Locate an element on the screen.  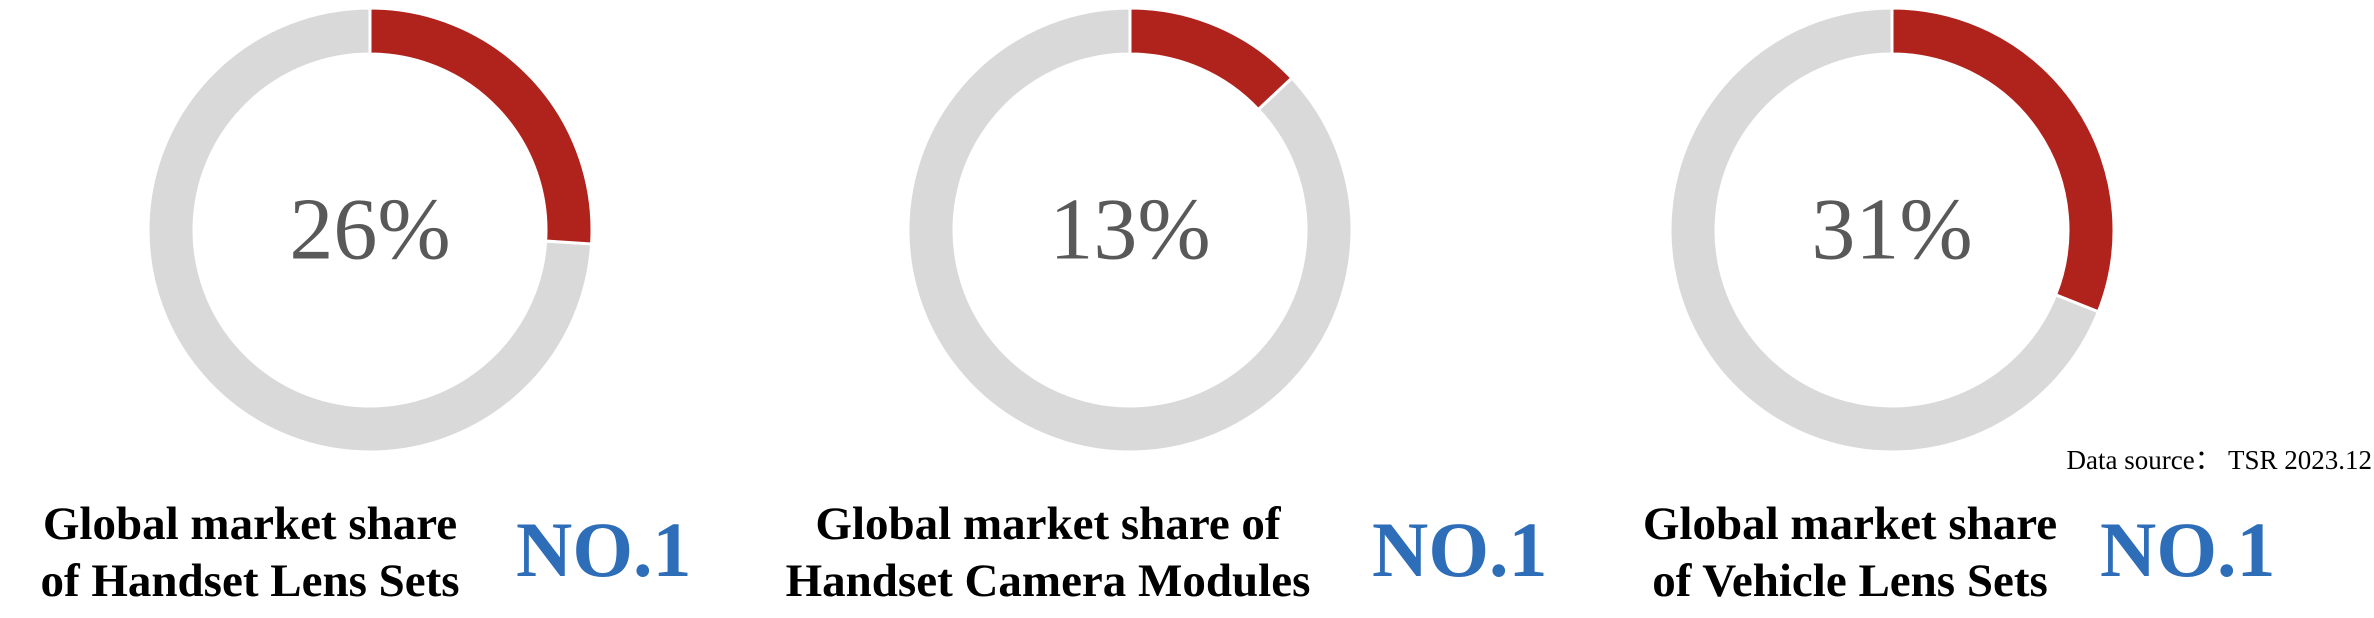
share-percent-label: 31% is located at coordinates (1891, 230).